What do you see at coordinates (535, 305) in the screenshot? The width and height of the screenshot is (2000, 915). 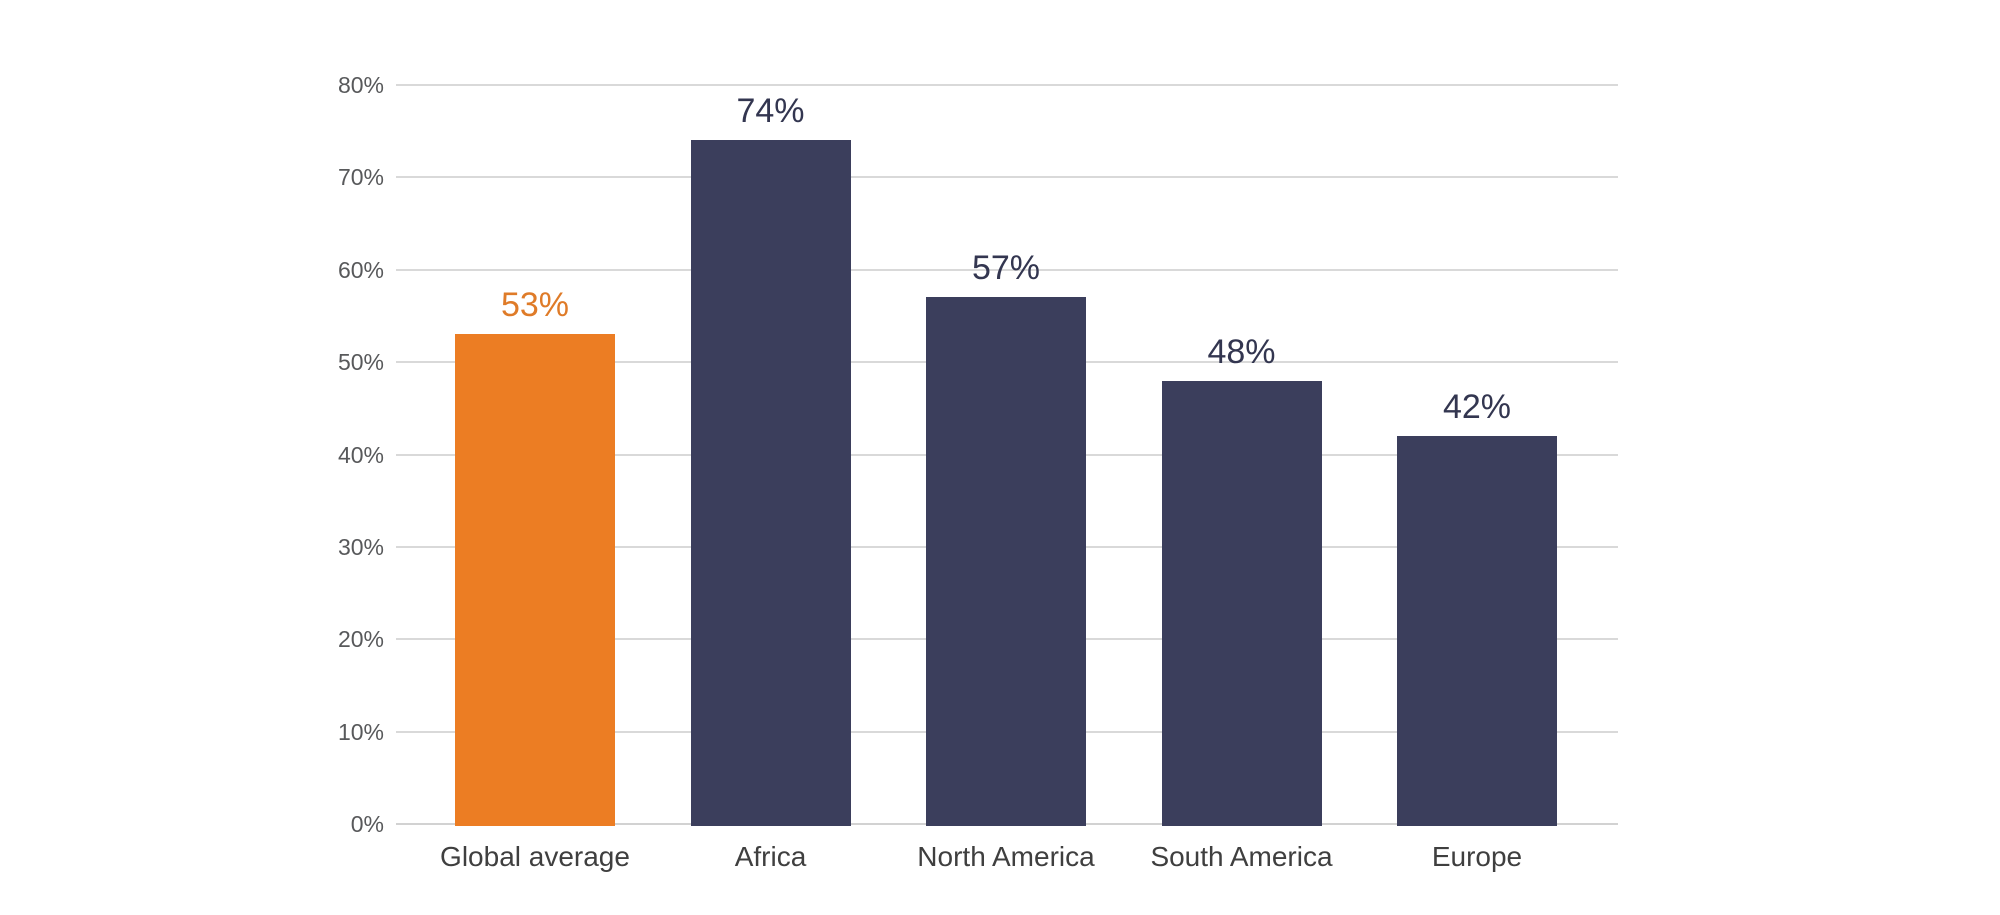 I see `value-label-global-average: 53%` at bounding box center [535, 305].